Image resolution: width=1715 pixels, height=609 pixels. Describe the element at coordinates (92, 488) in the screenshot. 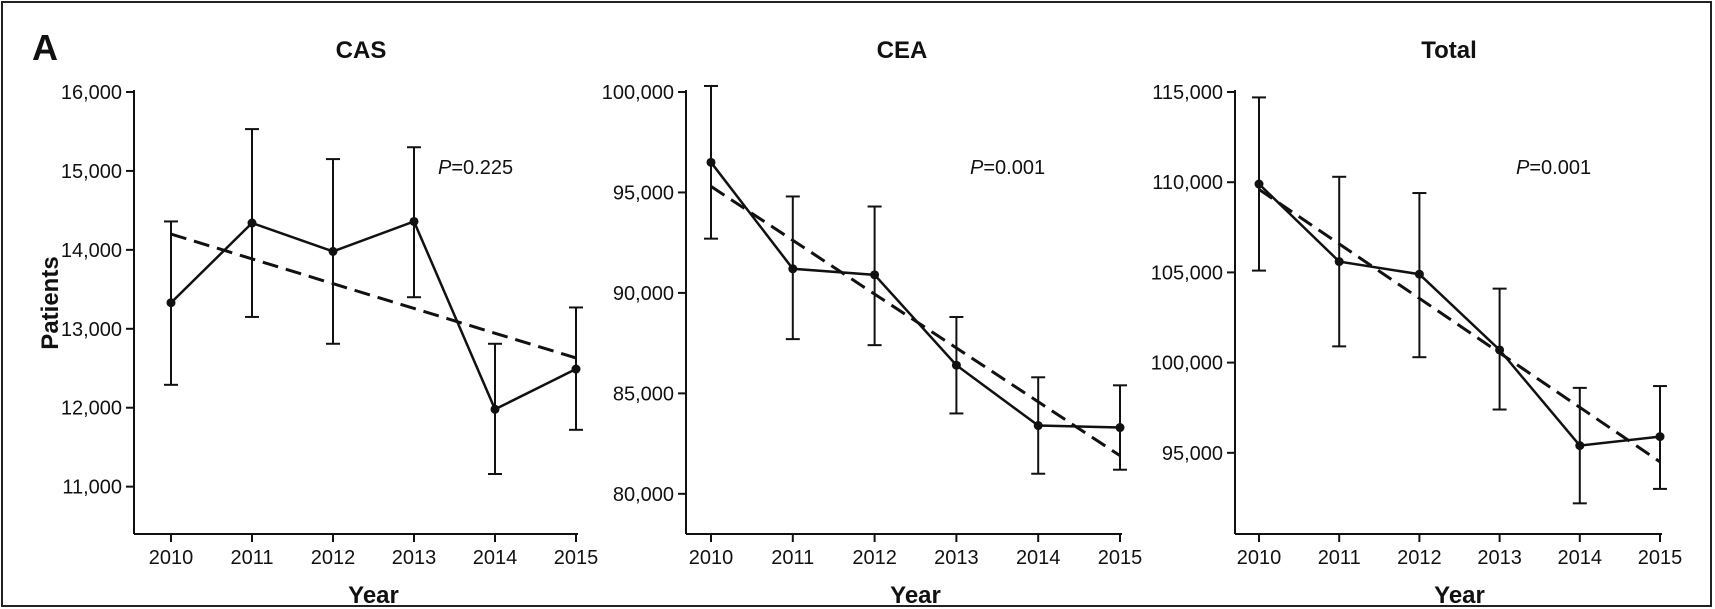

I see `y-tick-label: 11,000` at that location.